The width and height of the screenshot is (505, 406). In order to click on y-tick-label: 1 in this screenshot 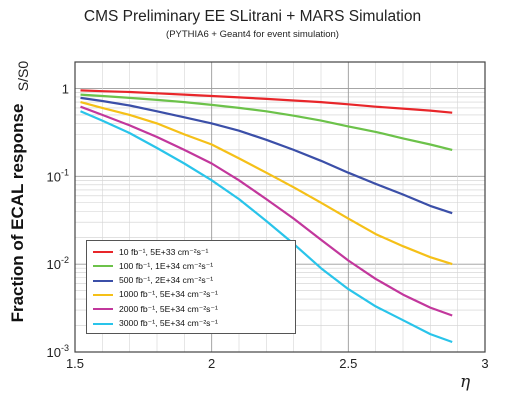, I will do `click(65, 88)`.